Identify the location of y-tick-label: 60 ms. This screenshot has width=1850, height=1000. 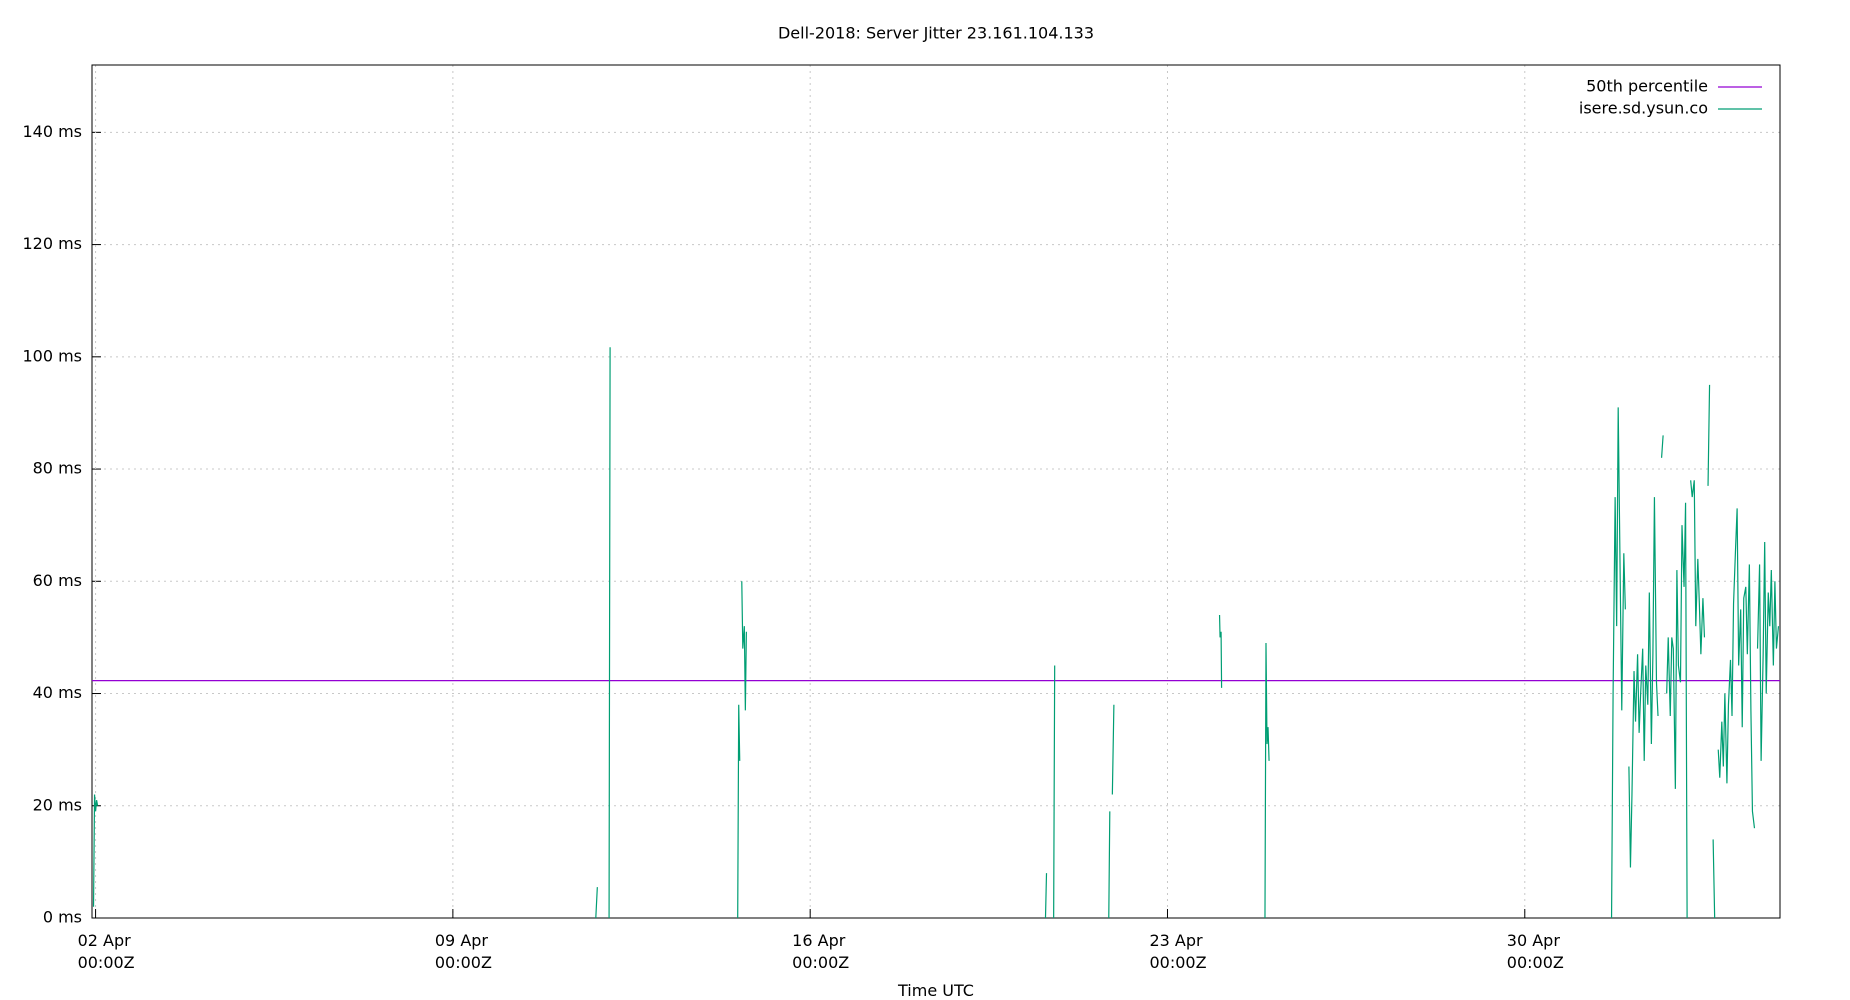
(57, 580).